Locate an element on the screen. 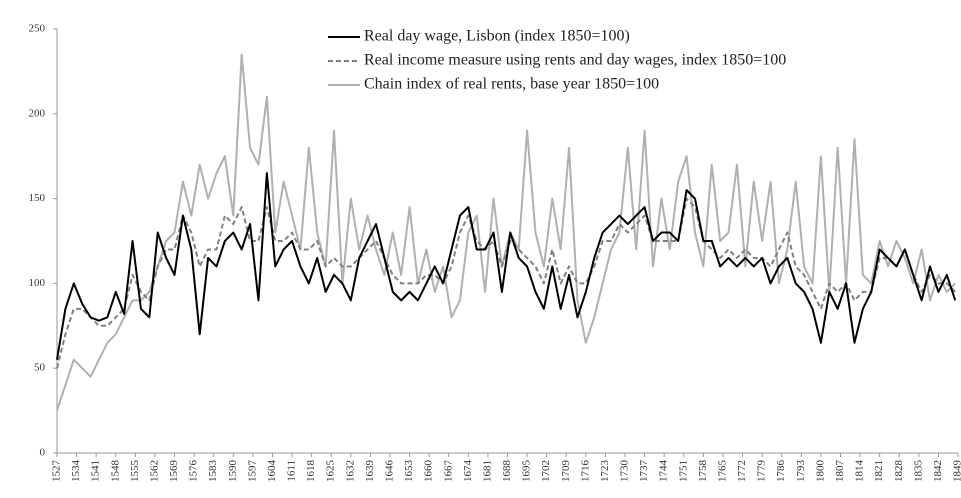 The height and width of the screenshot is (498, 961). x-tick-label: 1604 is located at coordinates (272, 471).